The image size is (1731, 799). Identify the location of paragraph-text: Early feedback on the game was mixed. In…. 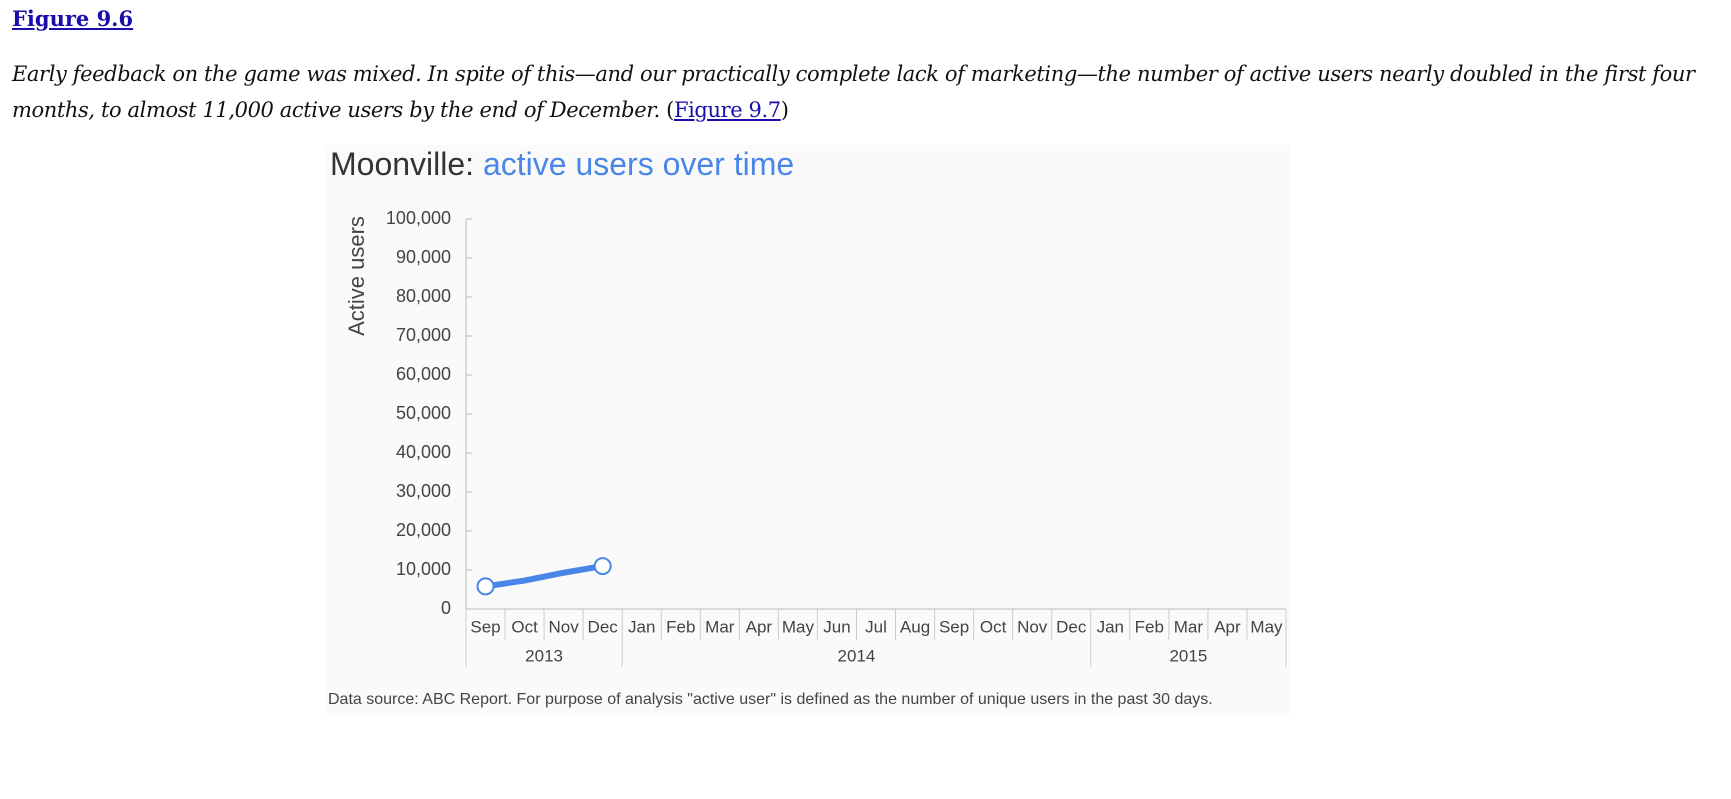
(853, 92).